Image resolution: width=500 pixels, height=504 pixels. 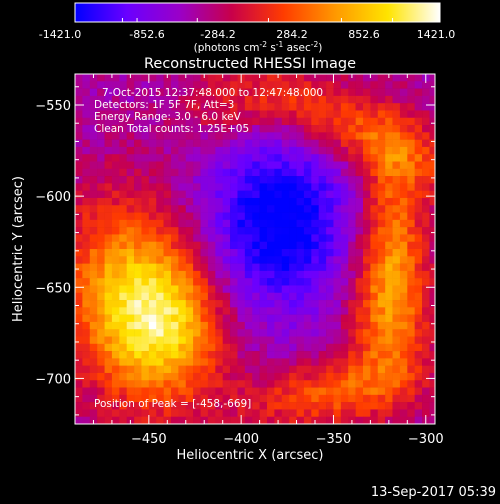 I want to click on axis-tick-label: −300, so click(x=426, y=439).